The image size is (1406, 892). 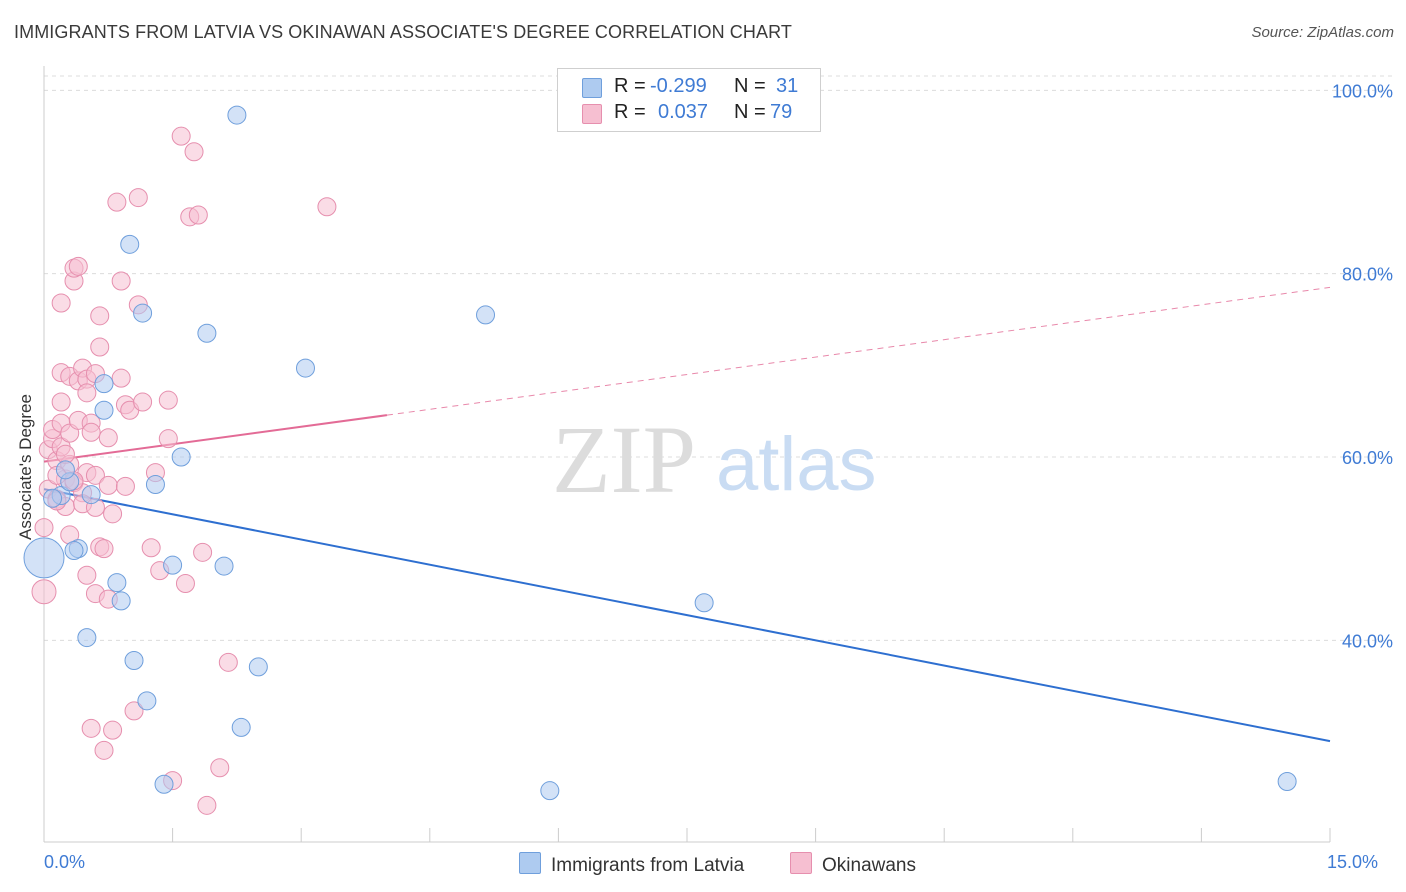 What do you see at coordinates (1367, 641) in the screenshot?
I see `y-tick-label: 40.0%` at bounding box center [1367, 641].